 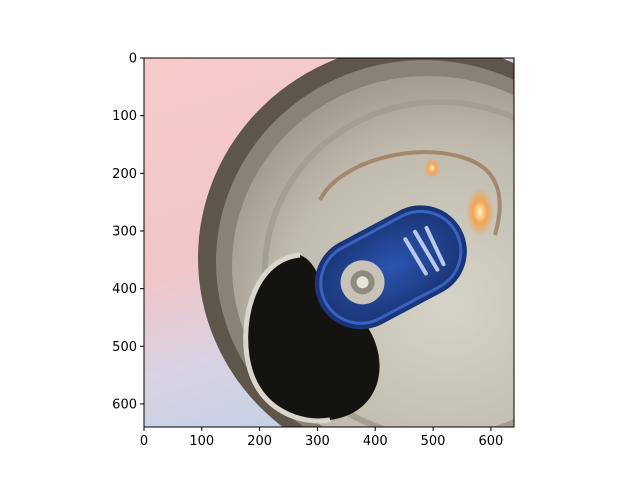 I want to click on y-tick-label: 400, so click(x=124, y=289).